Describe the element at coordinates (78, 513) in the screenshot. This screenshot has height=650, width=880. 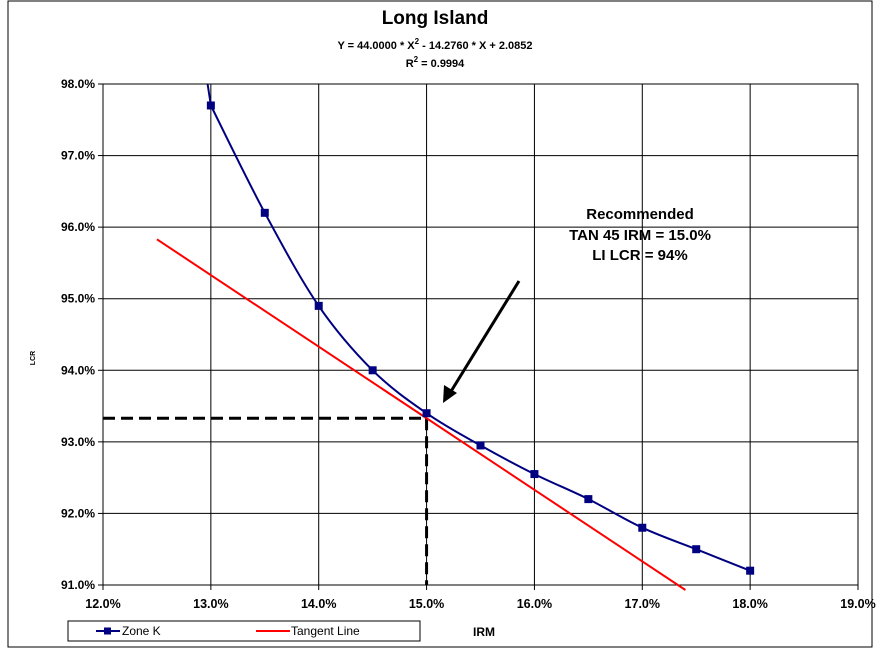
I see `y-tick-label: 92.0%` at that location.